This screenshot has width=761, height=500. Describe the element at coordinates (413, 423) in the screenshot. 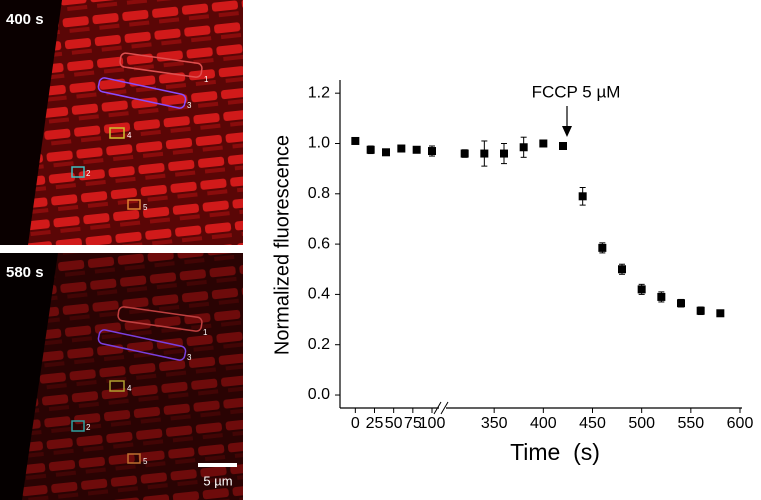

I see `x-tick-label: 75` at that location.